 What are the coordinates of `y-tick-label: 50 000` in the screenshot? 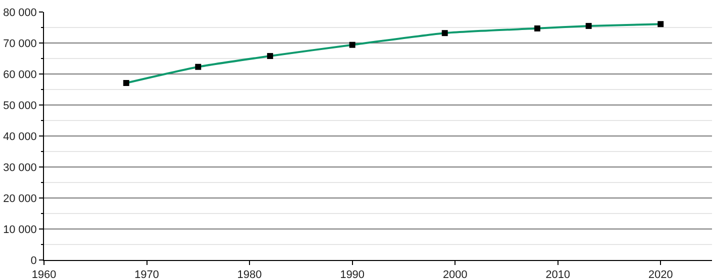 It's located at (20, 106).